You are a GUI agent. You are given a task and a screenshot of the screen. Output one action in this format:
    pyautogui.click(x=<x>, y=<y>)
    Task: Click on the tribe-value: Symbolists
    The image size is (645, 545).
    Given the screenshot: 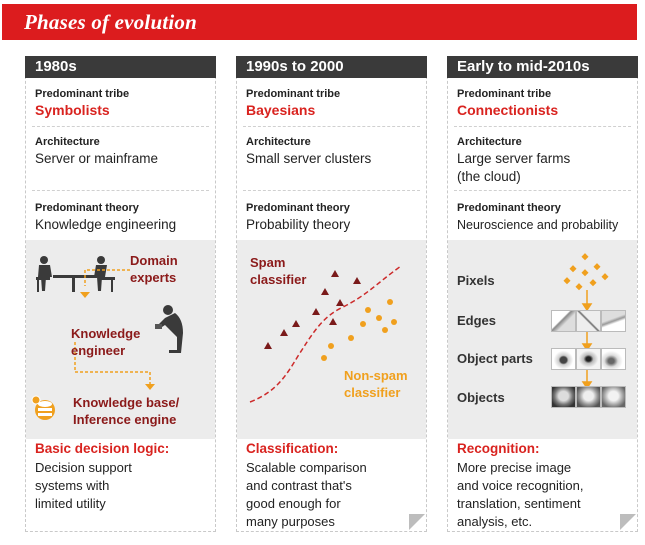 What is the action you would take?
    pyautogui.click(x=72, y=110)
    